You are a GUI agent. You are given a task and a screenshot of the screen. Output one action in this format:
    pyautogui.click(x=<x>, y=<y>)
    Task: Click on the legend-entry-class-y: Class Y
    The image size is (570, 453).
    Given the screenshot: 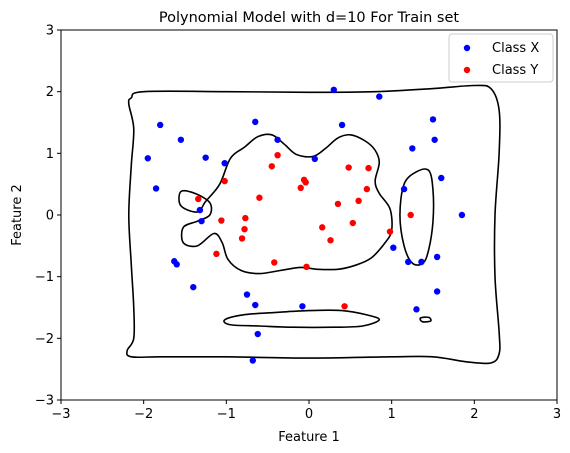 What is the action you would take?
    pyautogui.click(x=515, y=70)
    